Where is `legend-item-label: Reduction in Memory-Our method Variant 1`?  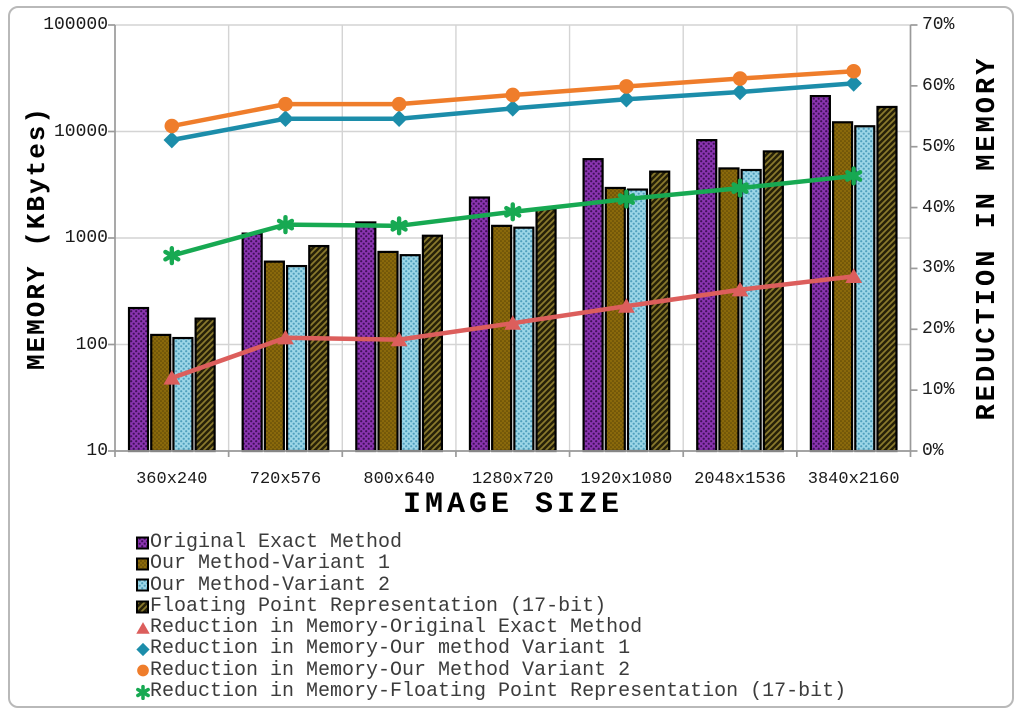
legend-item-label: Reduction in Memory-Our method Variant 1 is located at coordinates (390, 649).